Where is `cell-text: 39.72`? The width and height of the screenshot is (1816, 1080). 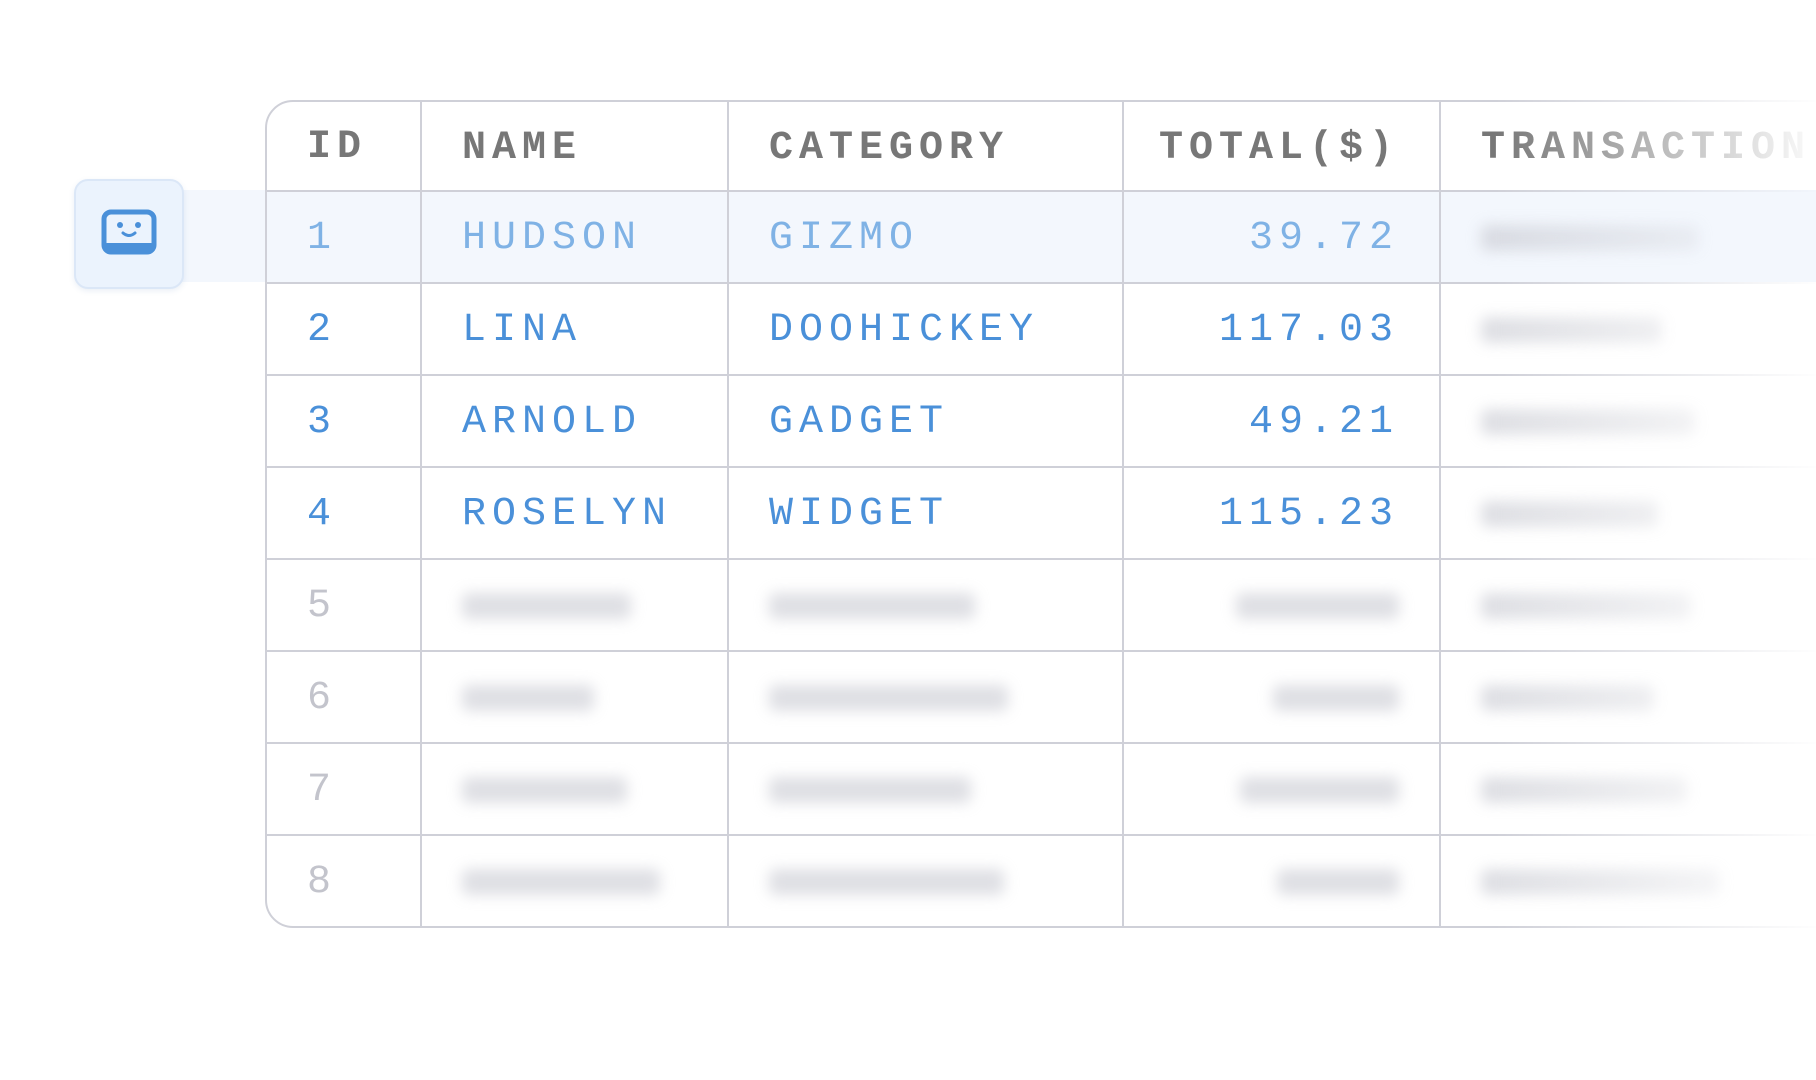
cell-text: 39.72 is located at coordinates (1323, 238).